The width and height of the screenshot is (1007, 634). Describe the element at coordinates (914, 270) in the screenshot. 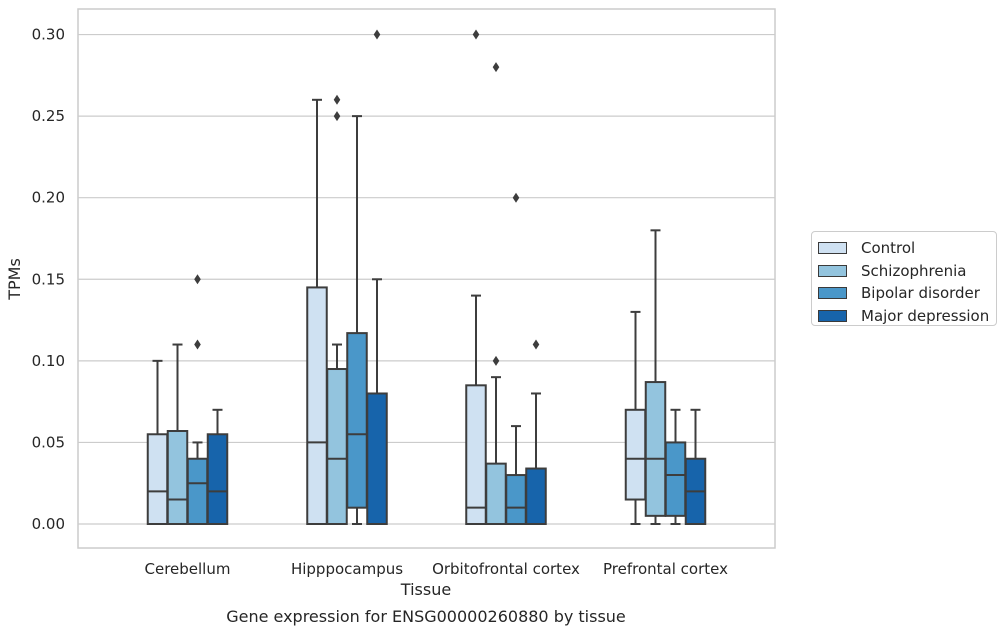

I see `legend-label-schizophrenia: Schizophrenia` at that location.